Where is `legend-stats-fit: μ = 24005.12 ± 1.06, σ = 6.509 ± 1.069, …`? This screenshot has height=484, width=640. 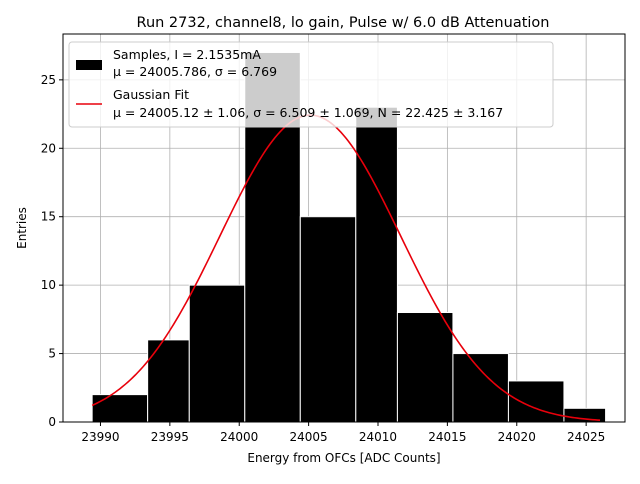
legend-stats-fit: μ = 24005.12 ± 1.06, σ = 6.509 ± 1.069, … is located at coordinates (308, 112).